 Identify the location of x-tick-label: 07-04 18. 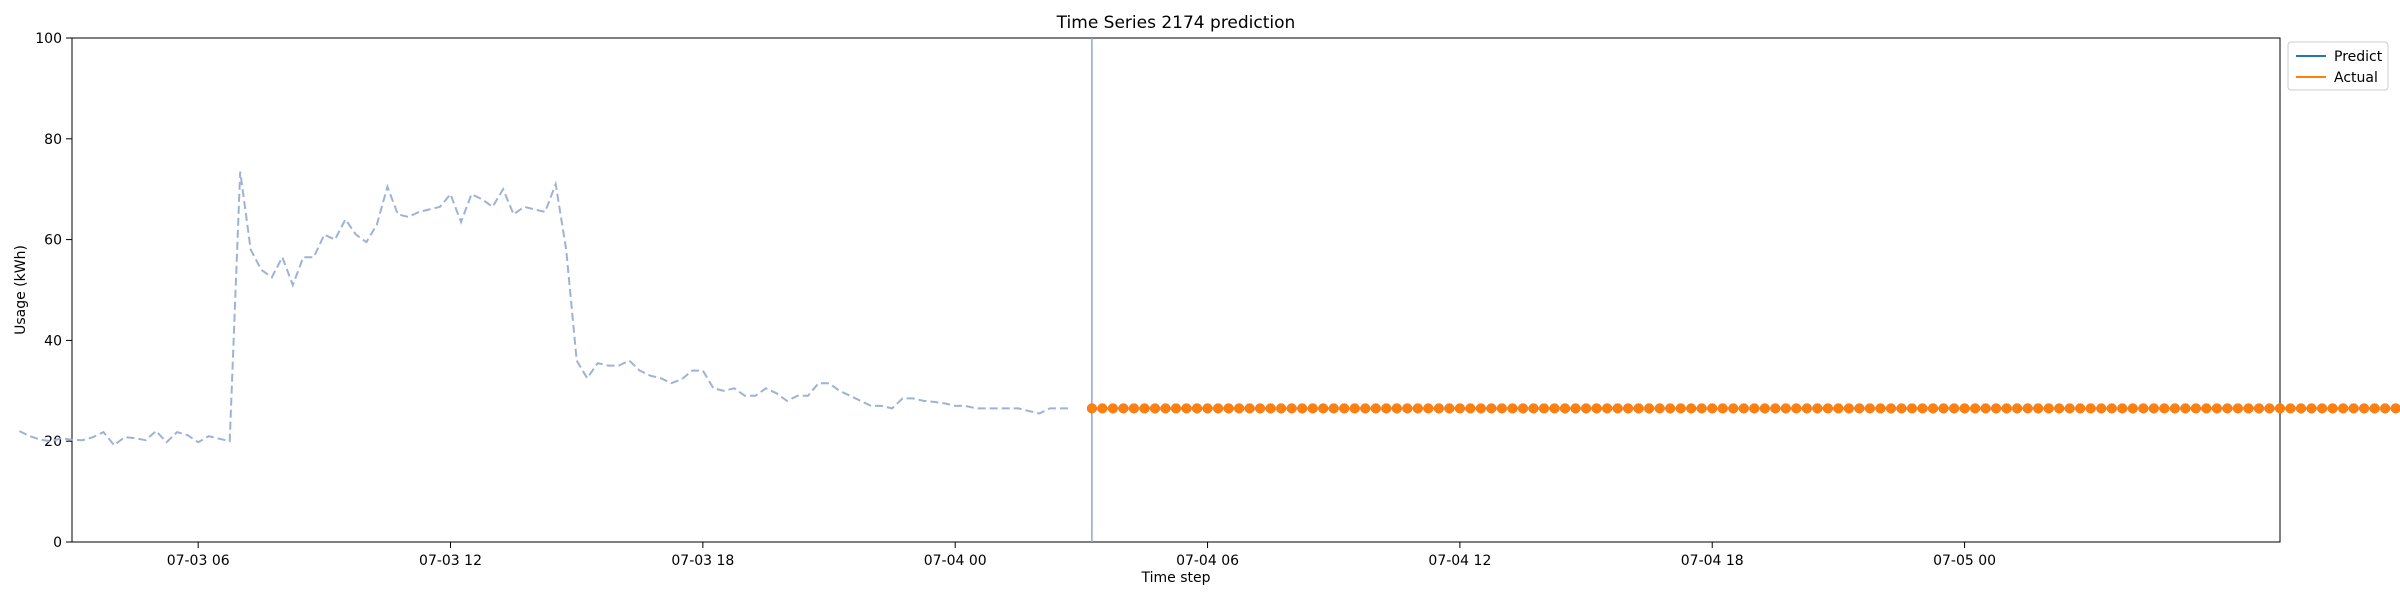
(1712, 561).